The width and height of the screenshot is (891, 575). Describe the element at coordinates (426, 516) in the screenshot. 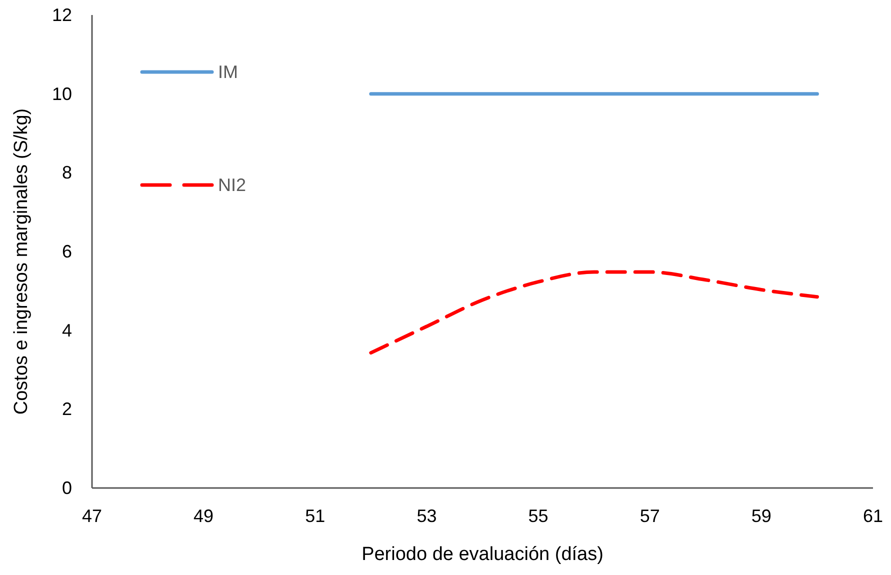

I see `x-tick-label: 53` at that location.